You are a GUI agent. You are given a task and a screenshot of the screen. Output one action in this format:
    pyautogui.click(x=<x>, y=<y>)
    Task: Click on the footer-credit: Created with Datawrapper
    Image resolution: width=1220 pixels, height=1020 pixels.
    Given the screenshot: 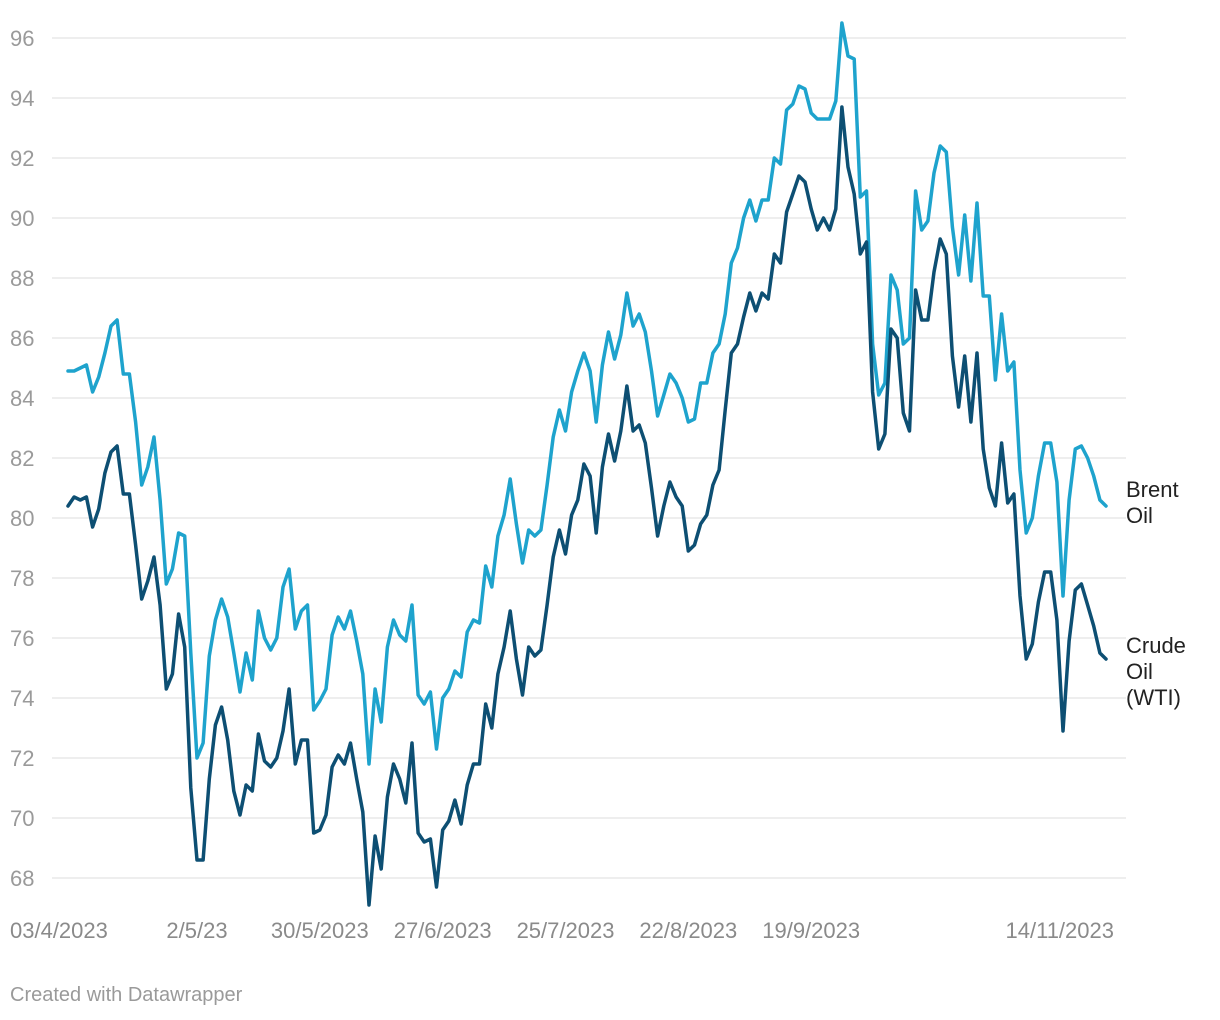 What is the action you would take?
    pyautogui.click(x=126, y=995)
    